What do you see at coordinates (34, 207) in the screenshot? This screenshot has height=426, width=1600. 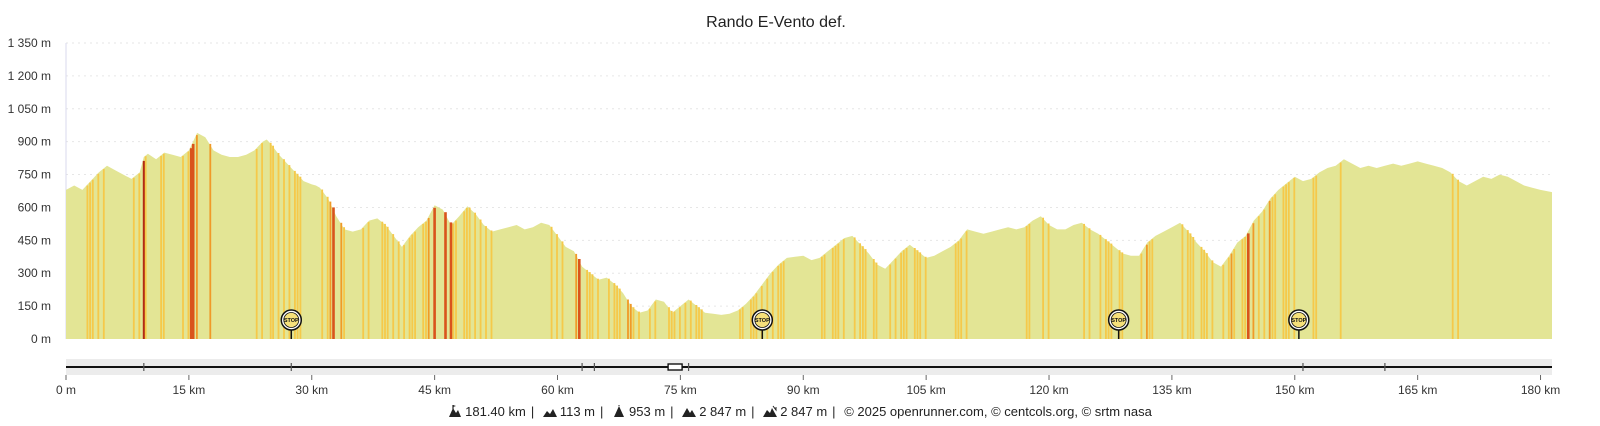 I see `y-tick-label: 600 m` at bounding box center [34, 207].